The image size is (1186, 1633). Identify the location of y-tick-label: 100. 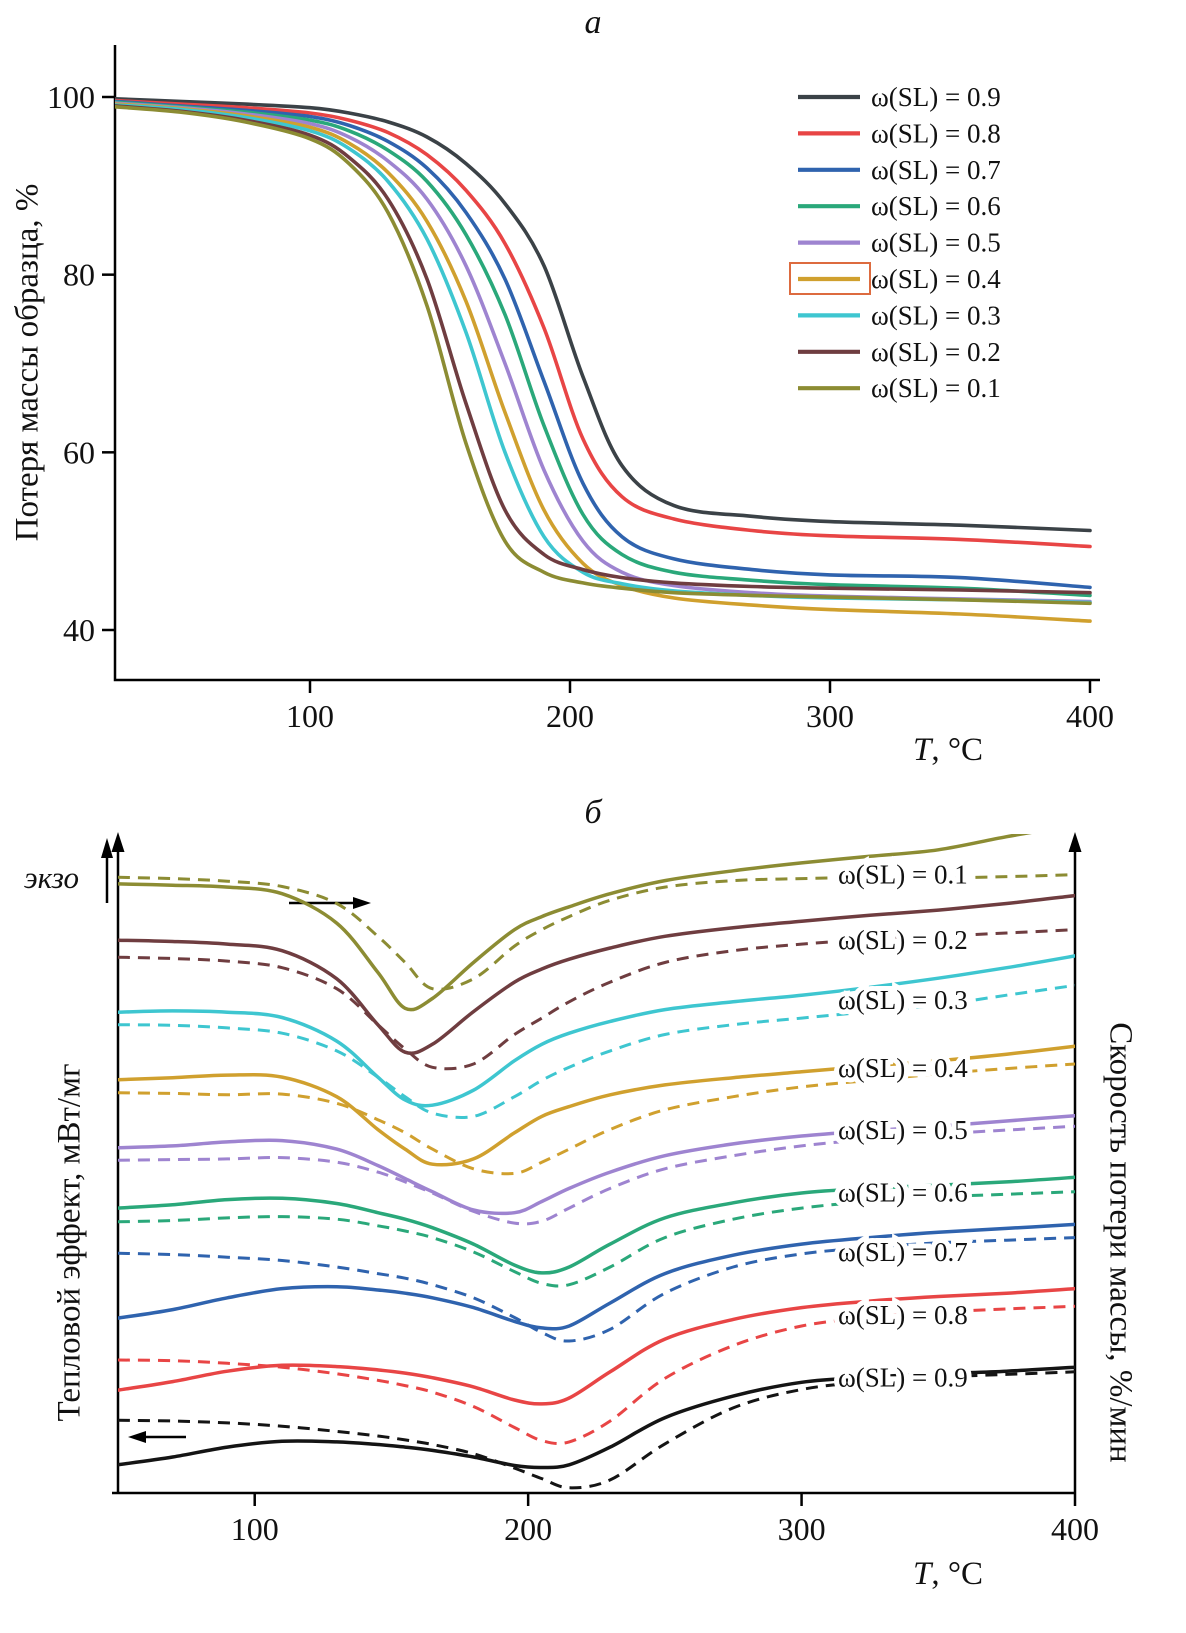
(71, 97).